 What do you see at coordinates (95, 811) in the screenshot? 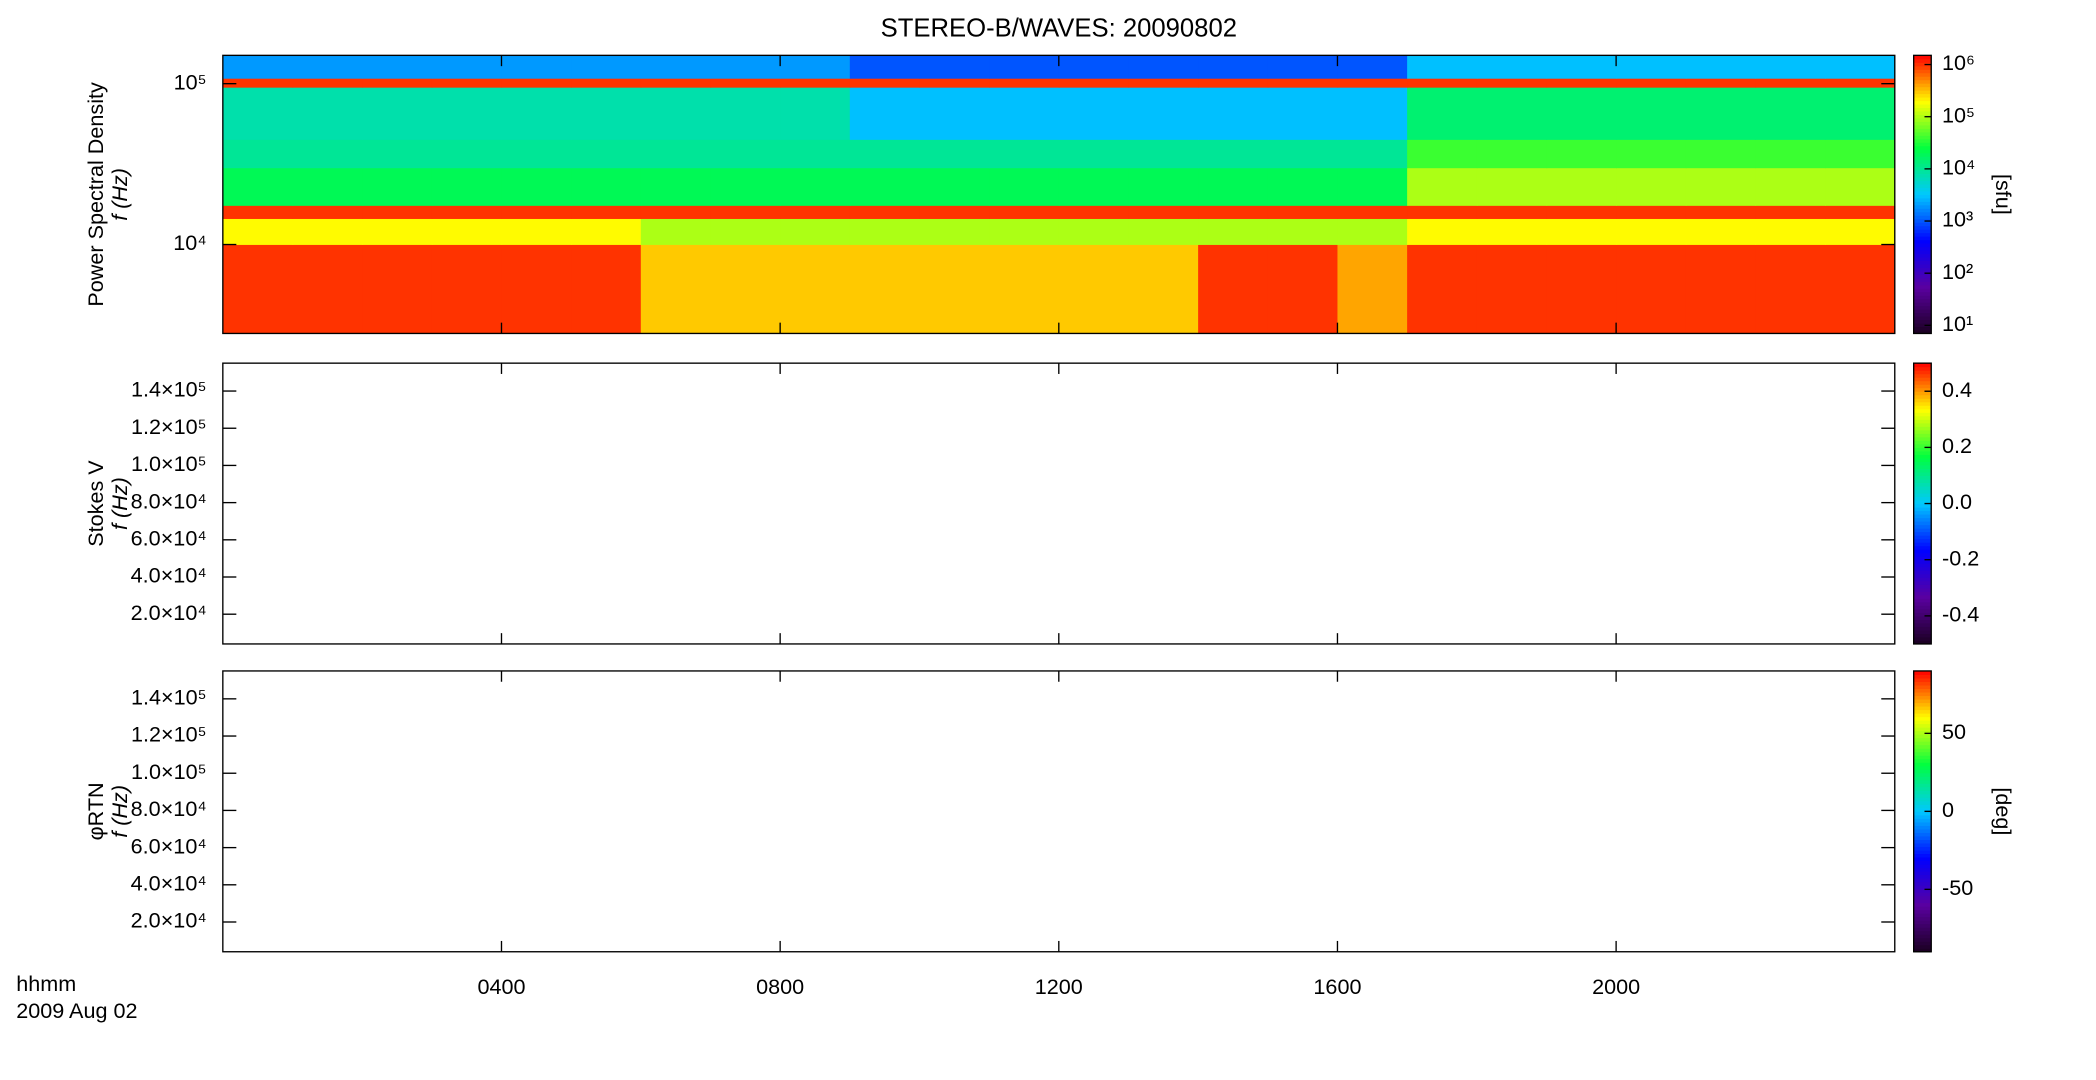
I see `y-axis-label: φRTN` at bounding box center [95, 811].